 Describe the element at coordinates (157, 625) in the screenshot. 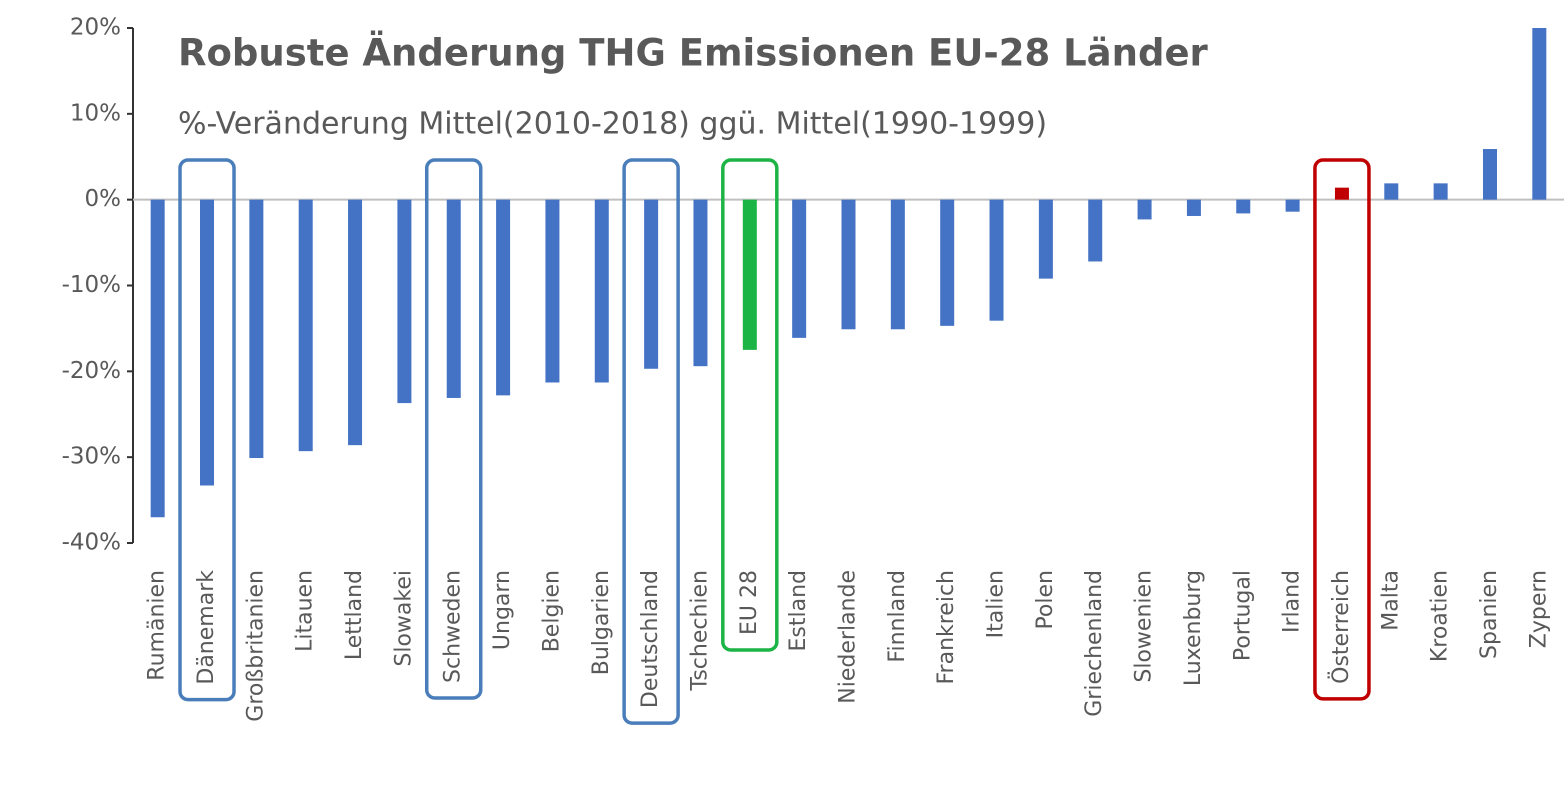

I see `x-tick-label: Rumänien` at that location.